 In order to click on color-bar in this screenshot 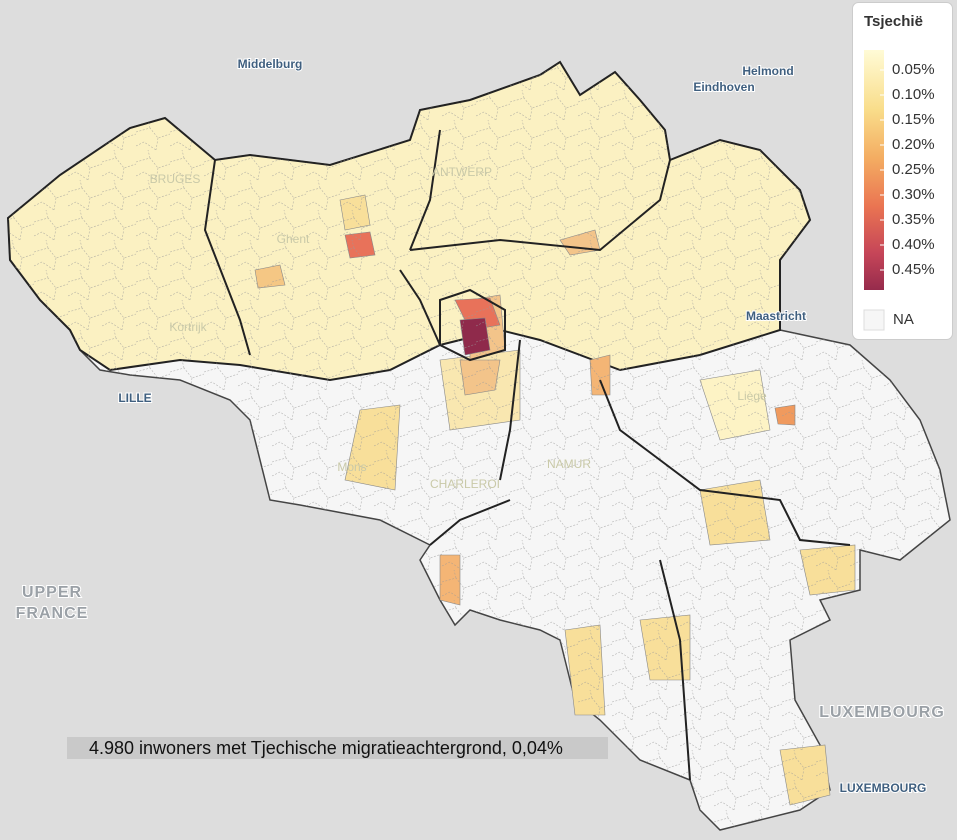, I will do `click(874, 170)`.